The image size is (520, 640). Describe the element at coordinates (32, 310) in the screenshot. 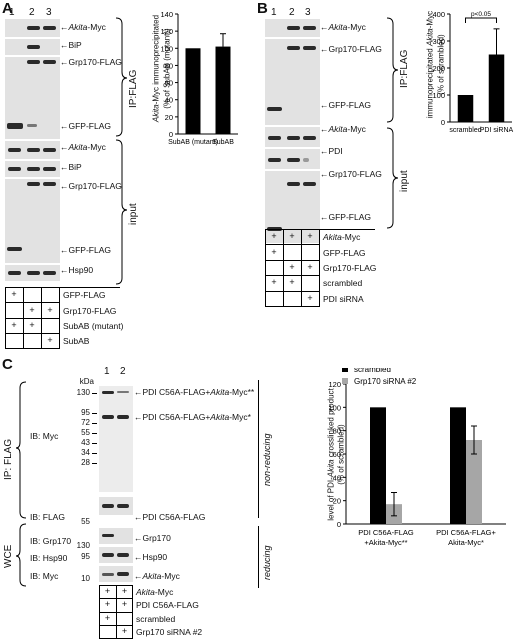

I see `a-row2-lane2: +` at that location.